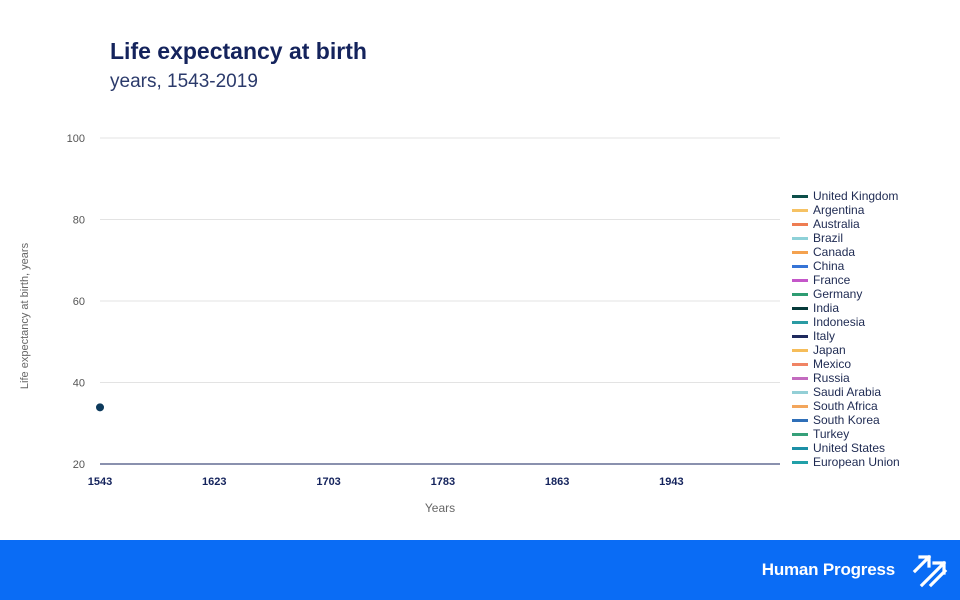  I want to click on legend-label: China, so click(829, 266).